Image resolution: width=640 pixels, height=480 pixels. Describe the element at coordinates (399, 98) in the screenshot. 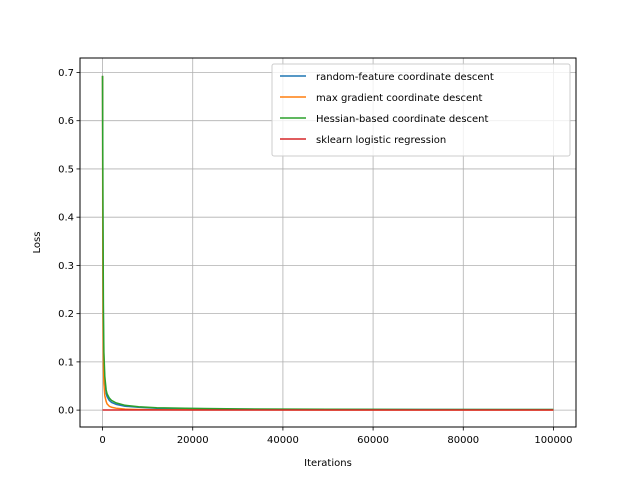

I see `legend-label: max gradient coordinate descent` at that location.